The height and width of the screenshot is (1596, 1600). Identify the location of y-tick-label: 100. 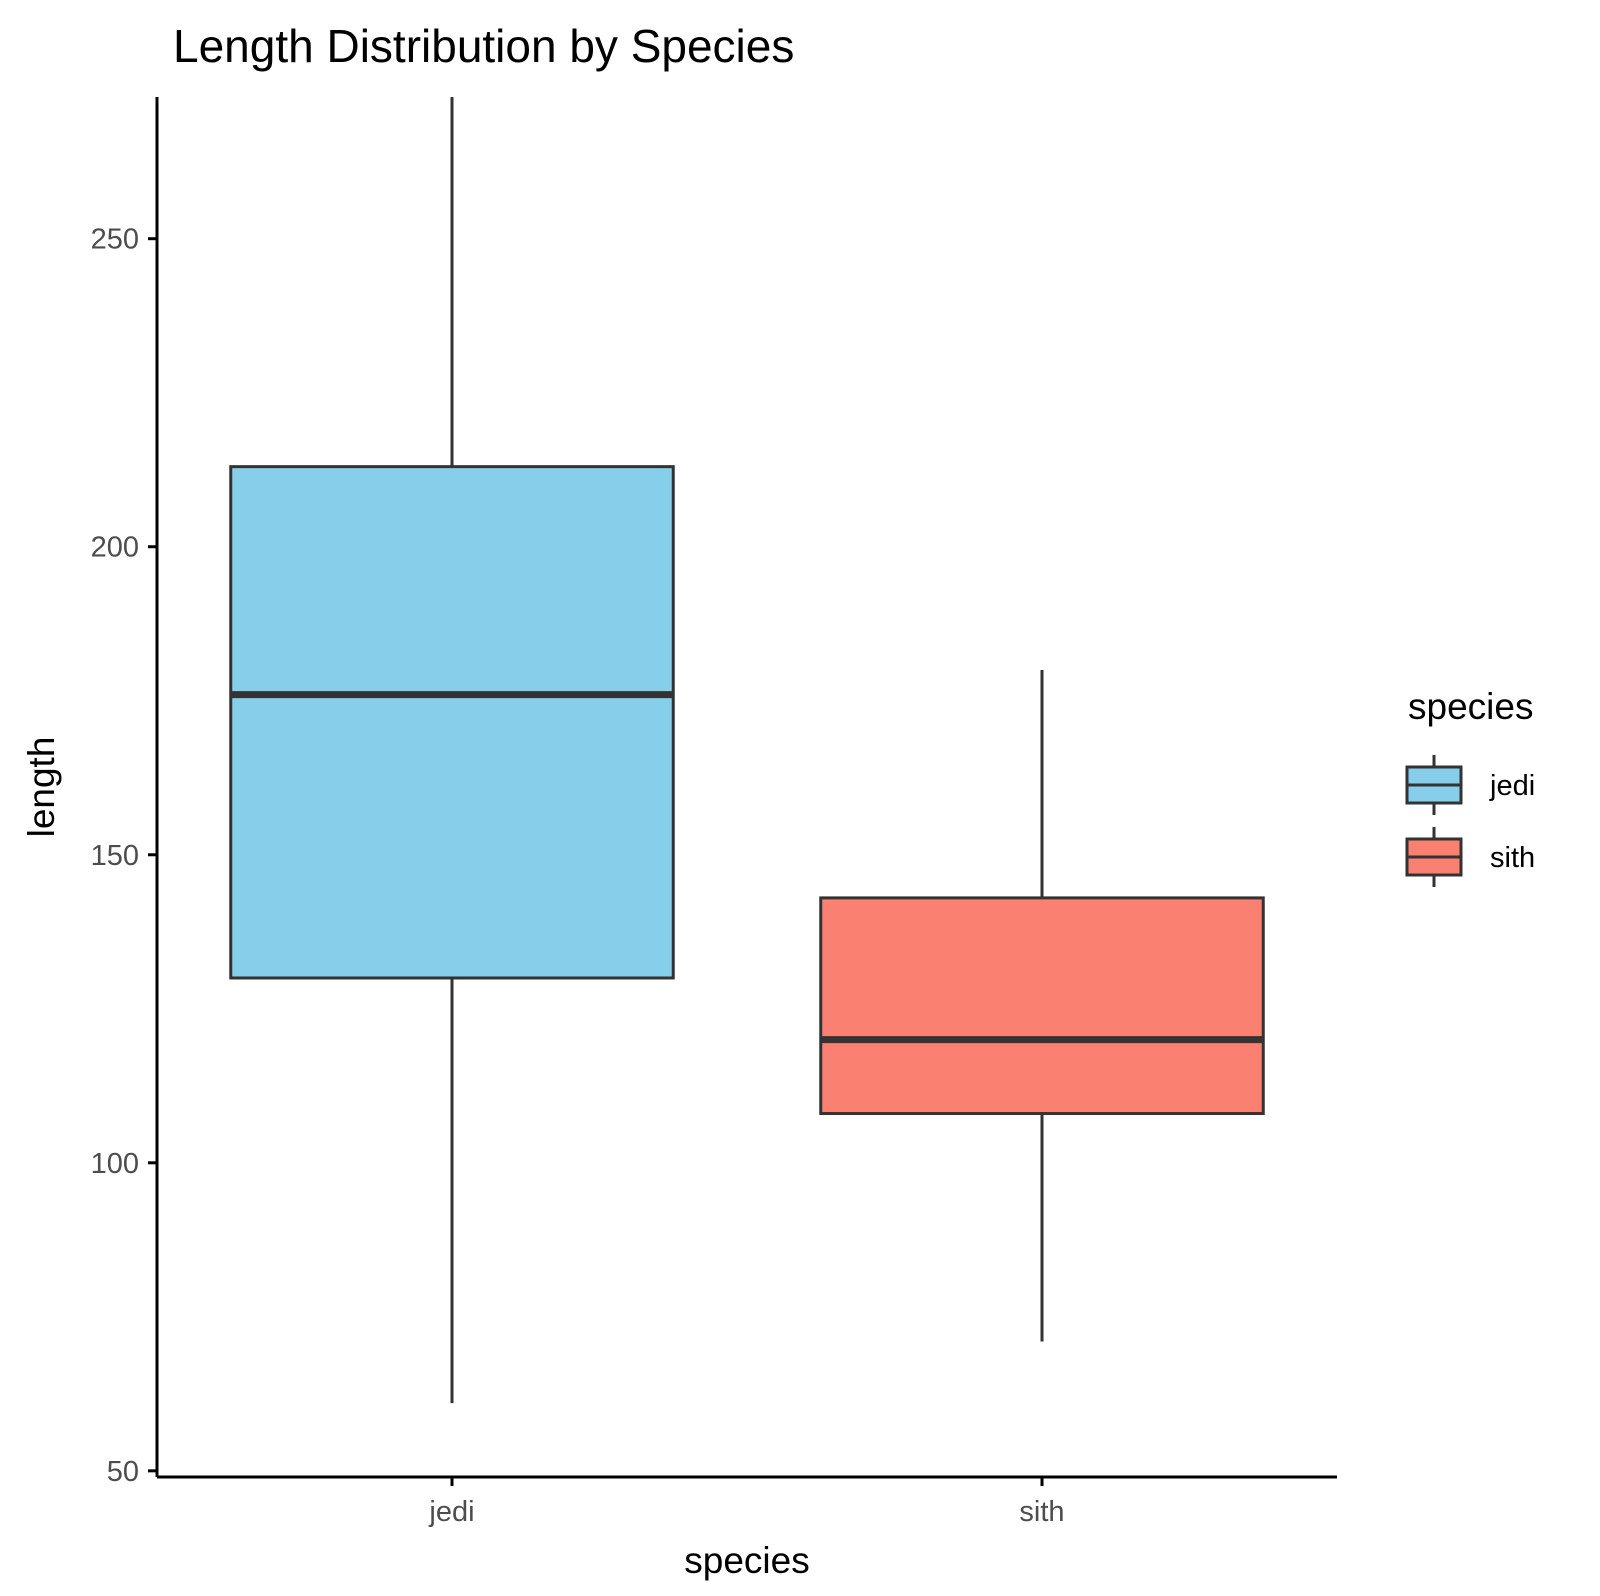
(115, 1164).